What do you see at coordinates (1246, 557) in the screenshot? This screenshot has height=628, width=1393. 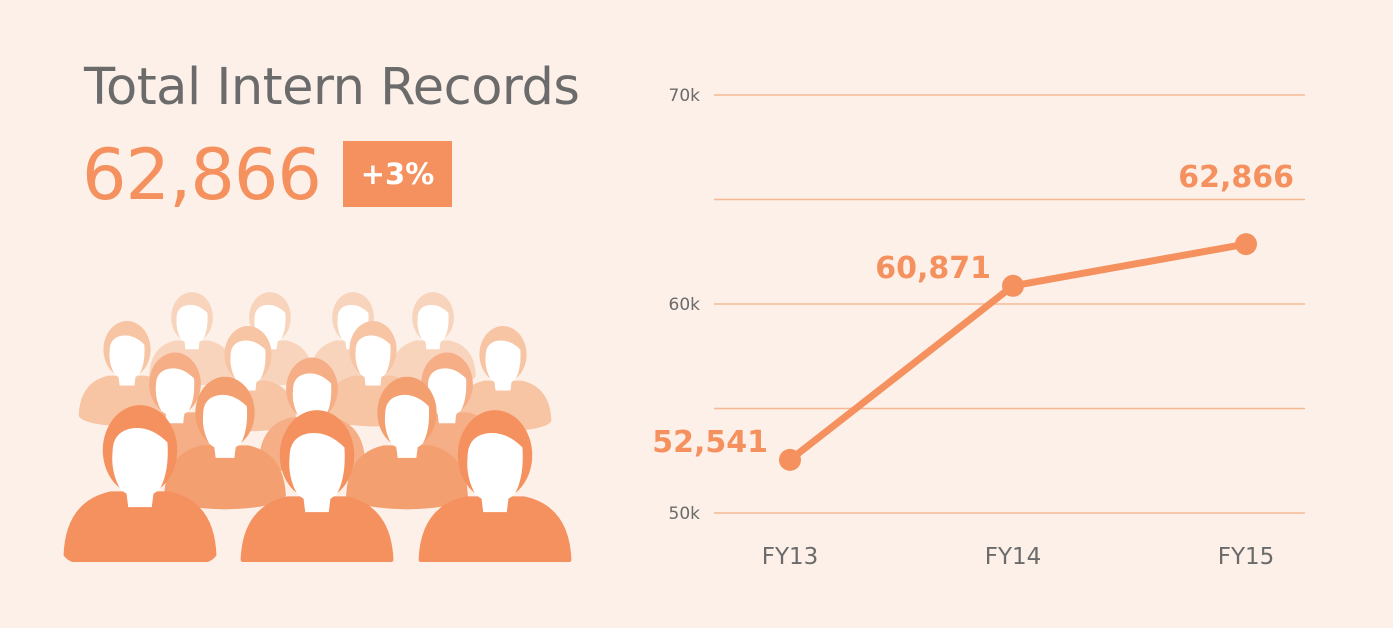 I see `x-tick-label: FY15` at bounding box center [1246, 557].